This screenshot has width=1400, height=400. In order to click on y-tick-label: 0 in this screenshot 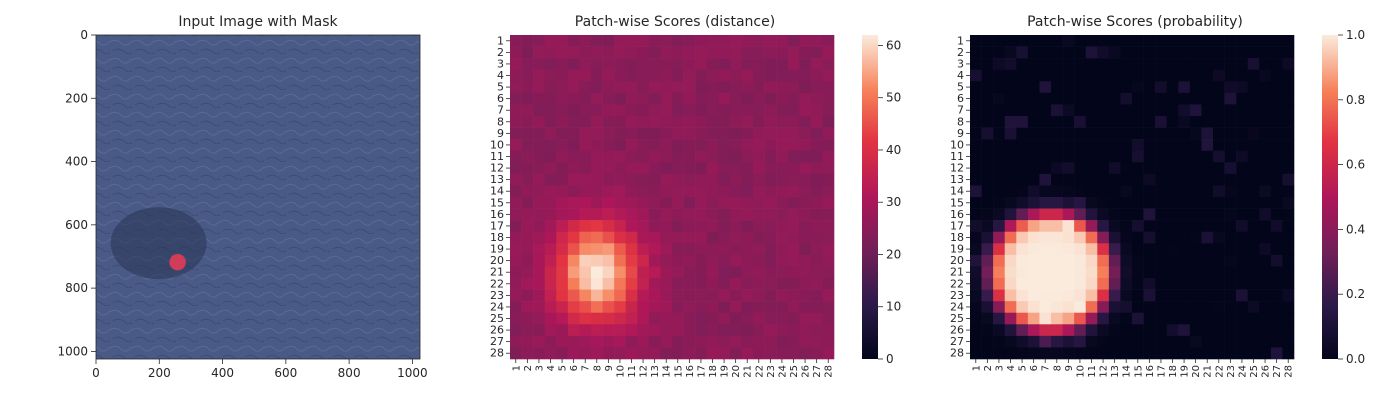, I will do `click(84, 35)`.